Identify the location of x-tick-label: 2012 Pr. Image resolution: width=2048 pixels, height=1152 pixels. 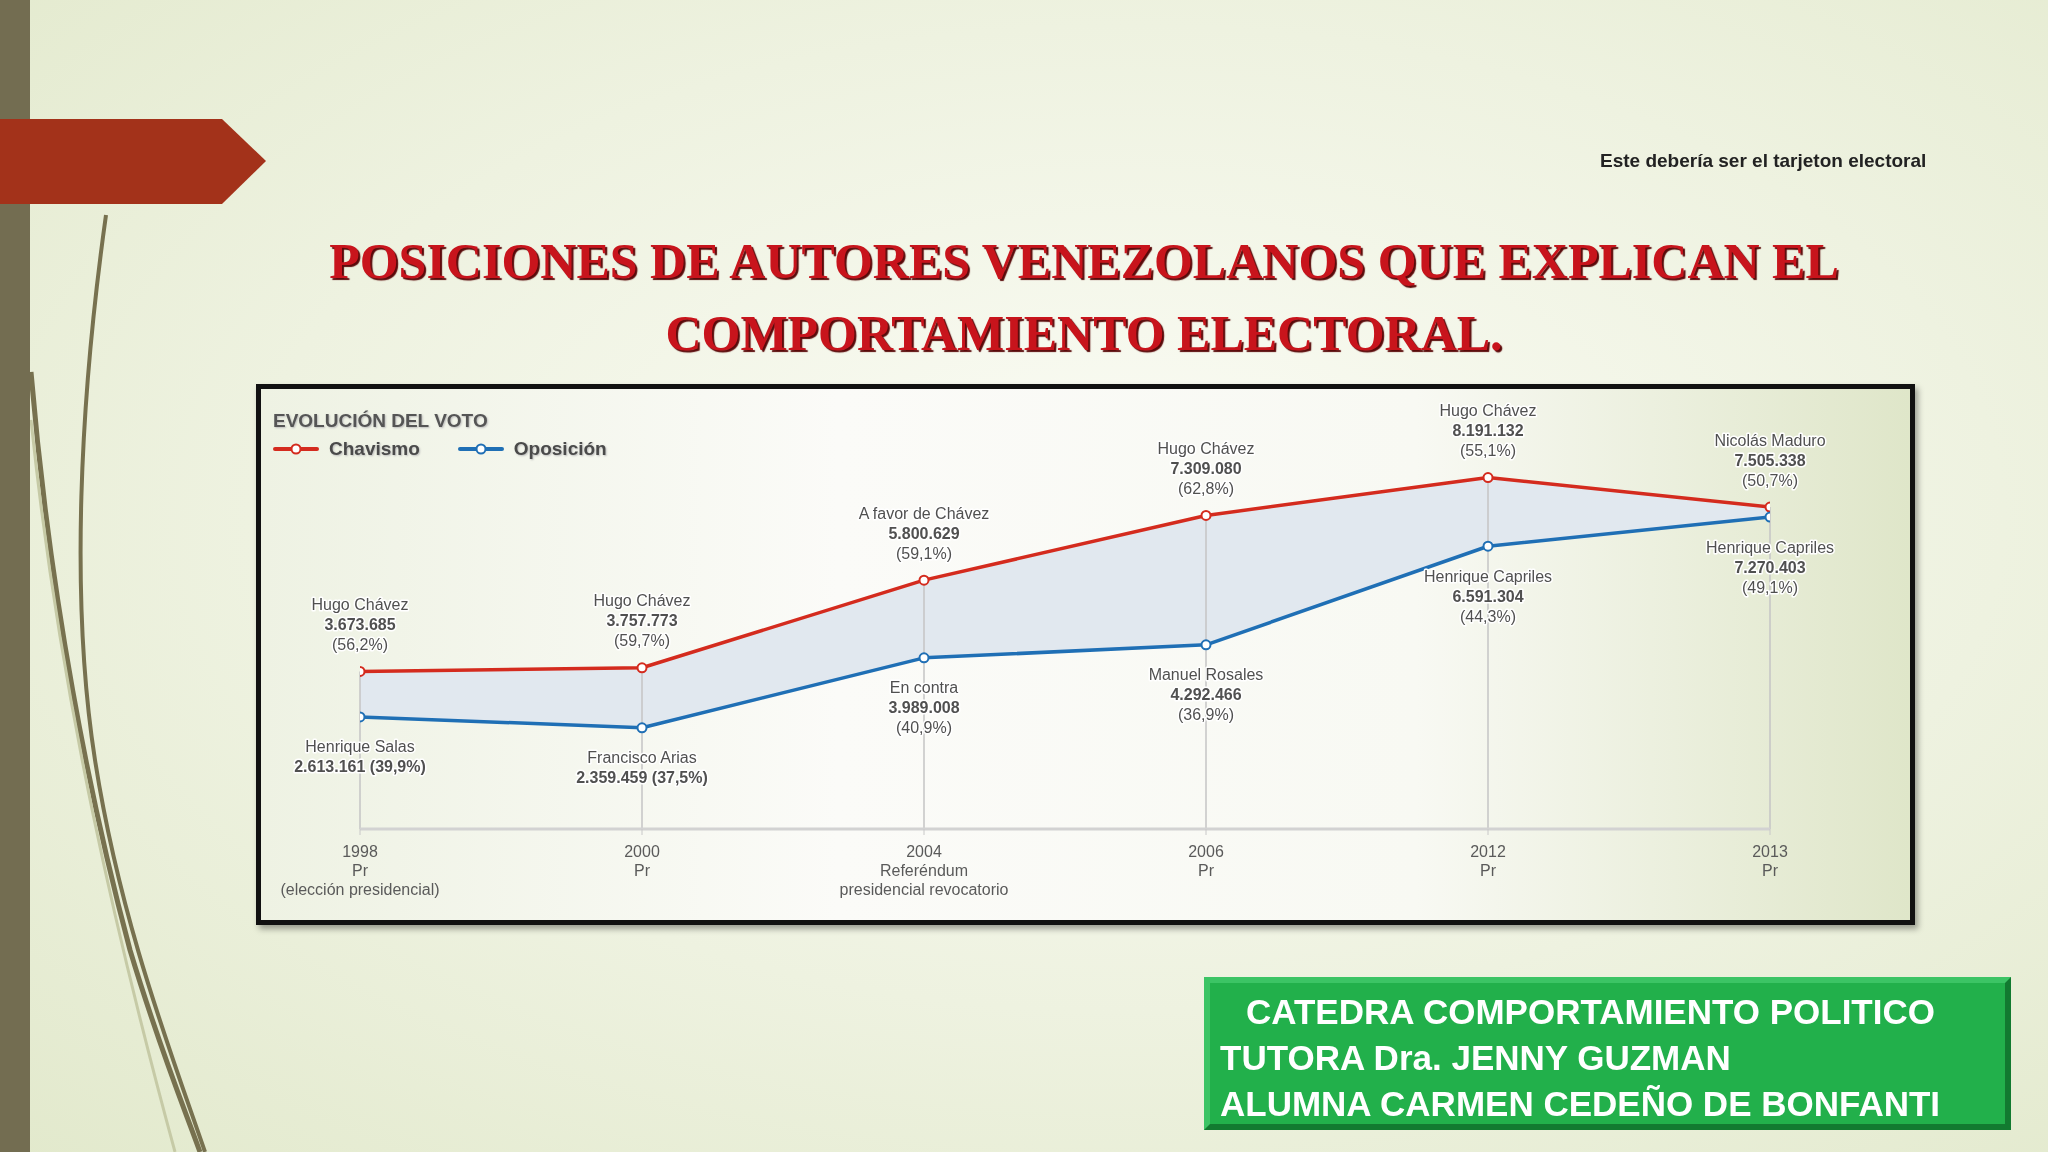
(1488, 860).